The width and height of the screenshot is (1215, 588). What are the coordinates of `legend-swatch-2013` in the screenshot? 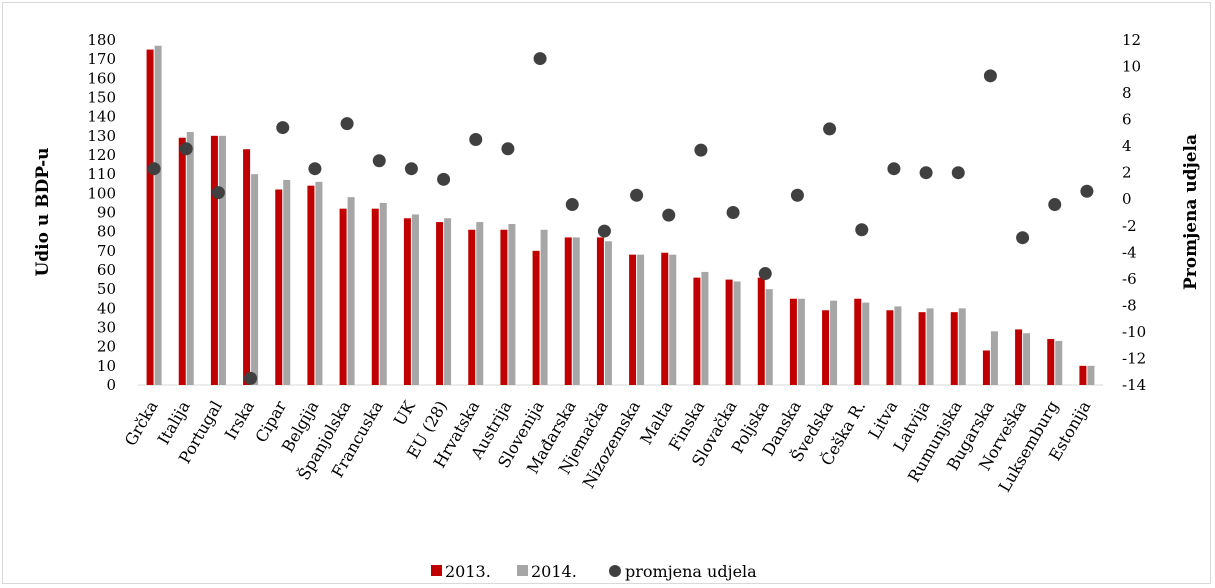 It's located at (436, 570).